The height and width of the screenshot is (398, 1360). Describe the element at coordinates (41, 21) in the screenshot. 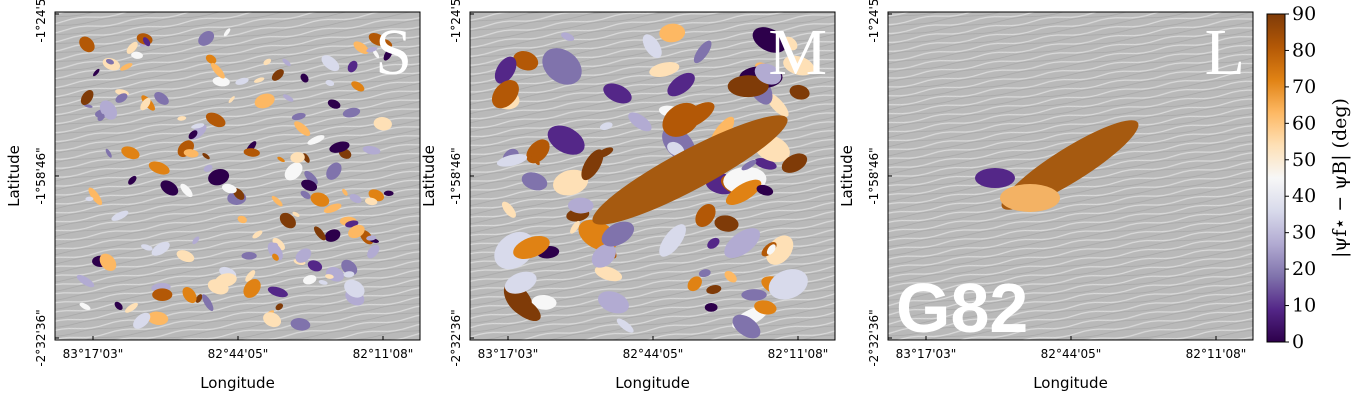

I see `y-tick-label: -1°24'56"` at that location.